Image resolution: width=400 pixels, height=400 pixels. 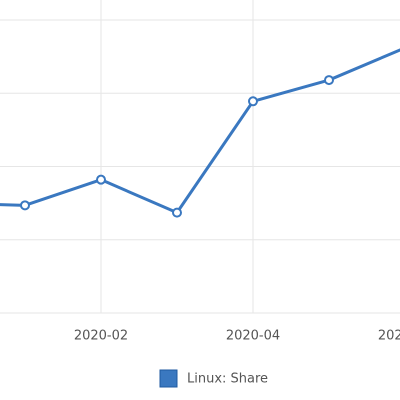 I want to click on x-tick-label: 2020-04, so click(x=253, y=336).